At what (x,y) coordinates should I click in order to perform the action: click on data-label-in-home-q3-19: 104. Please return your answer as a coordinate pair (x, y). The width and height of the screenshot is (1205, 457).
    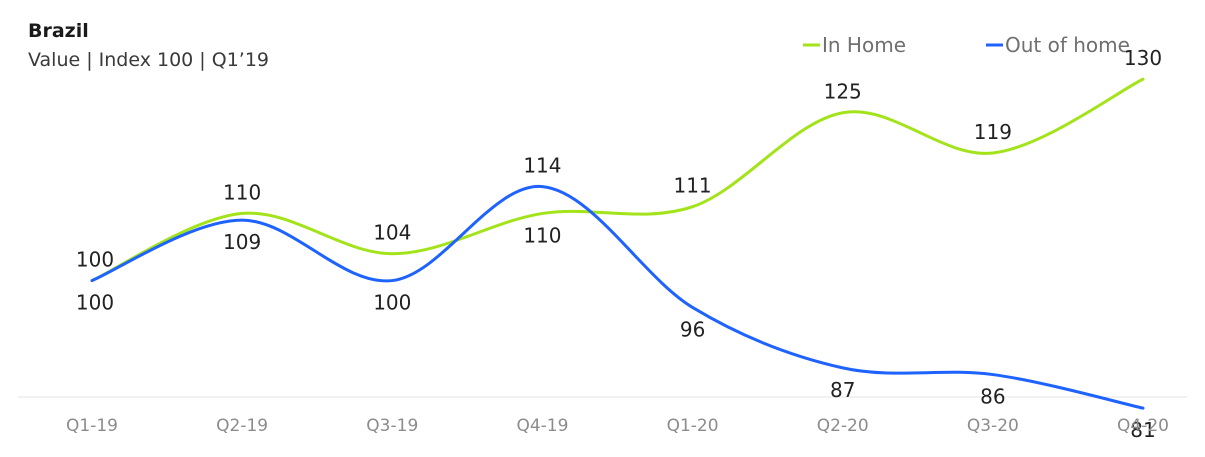
    Looking at the image, I should click on (392, 233).